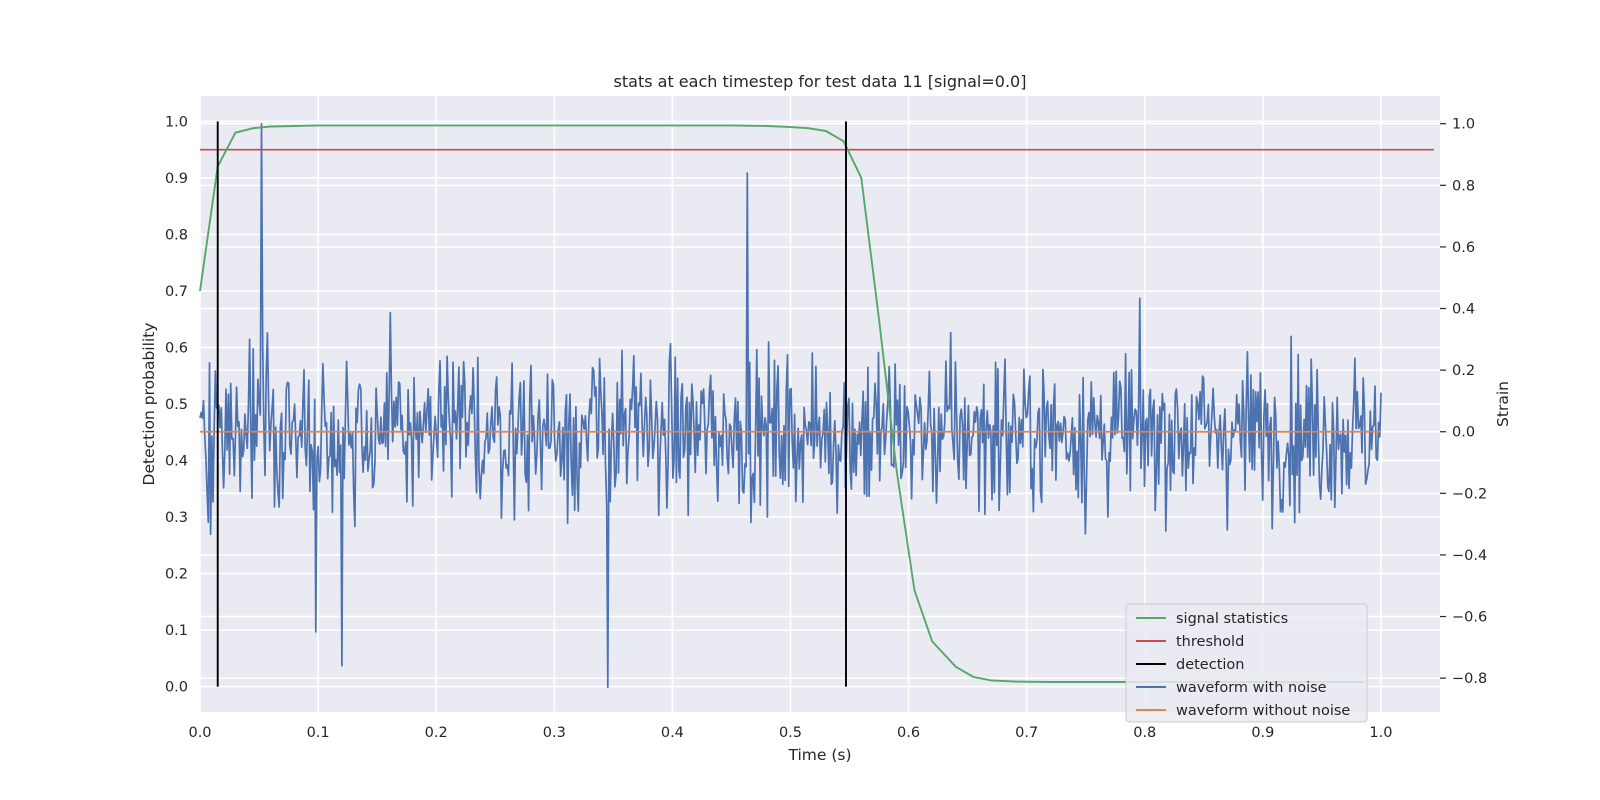 The height and width of the screenshot is (800, 1600). I want to click on x-tick-label: 0.2, so click(436, 733).